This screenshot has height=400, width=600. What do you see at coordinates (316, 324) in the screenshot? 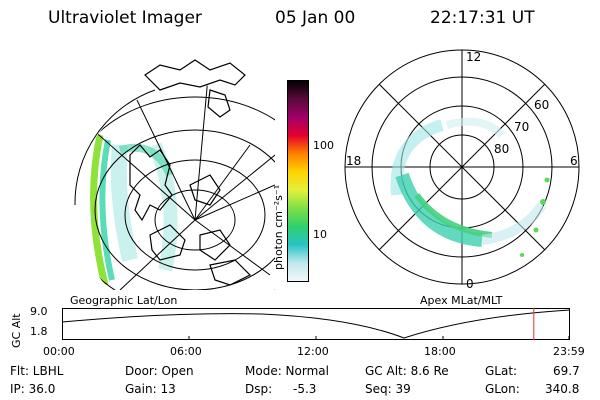
I see `orbit-altitude-timeline` at bounding box center [316, 324].